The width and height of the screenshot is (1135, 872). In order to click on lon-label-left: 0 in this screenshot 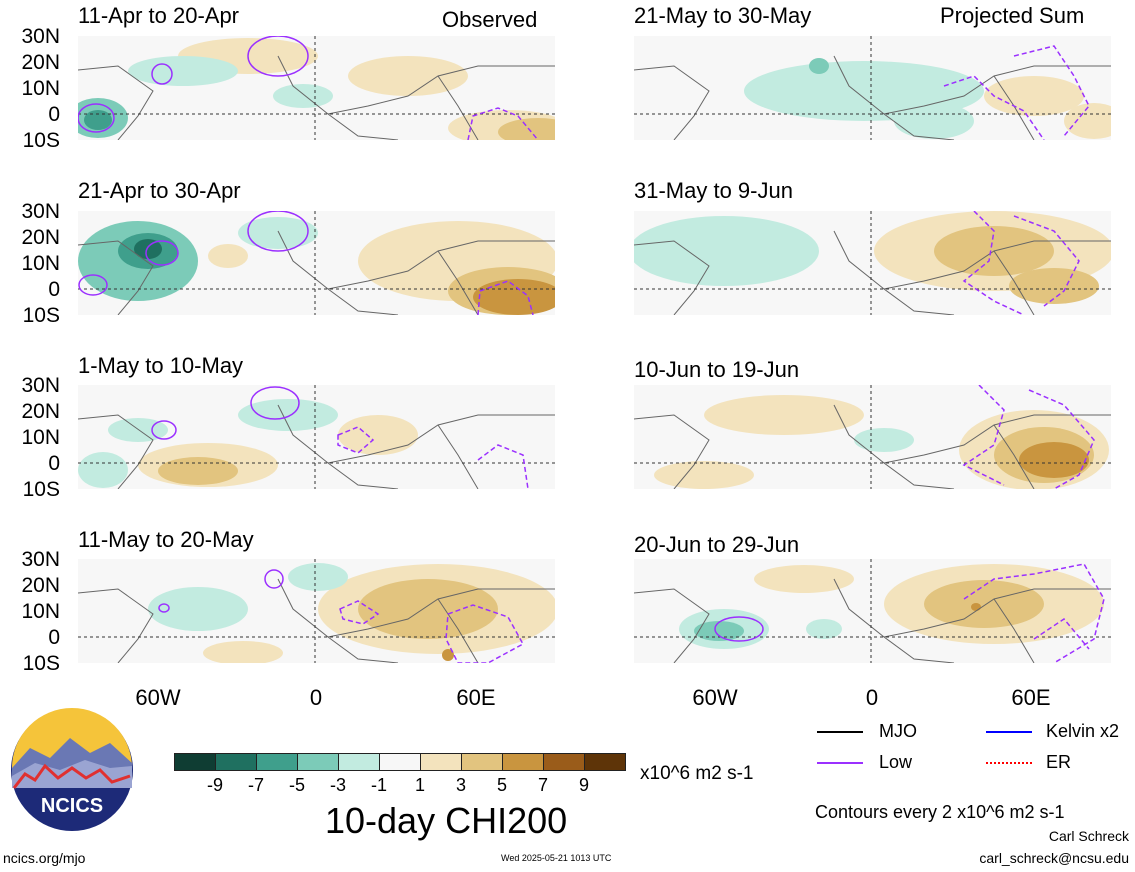, I will do `click(316, 697)`.